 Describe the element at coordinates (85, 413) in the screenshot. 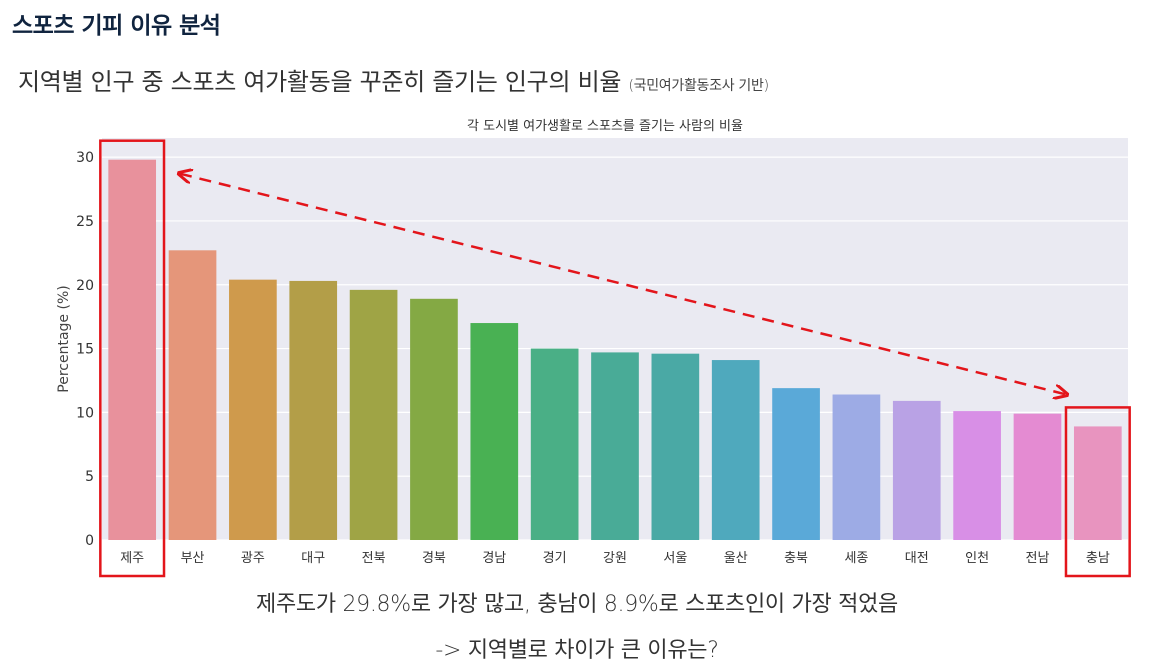

I see `y-tick-label: 10` at that location.